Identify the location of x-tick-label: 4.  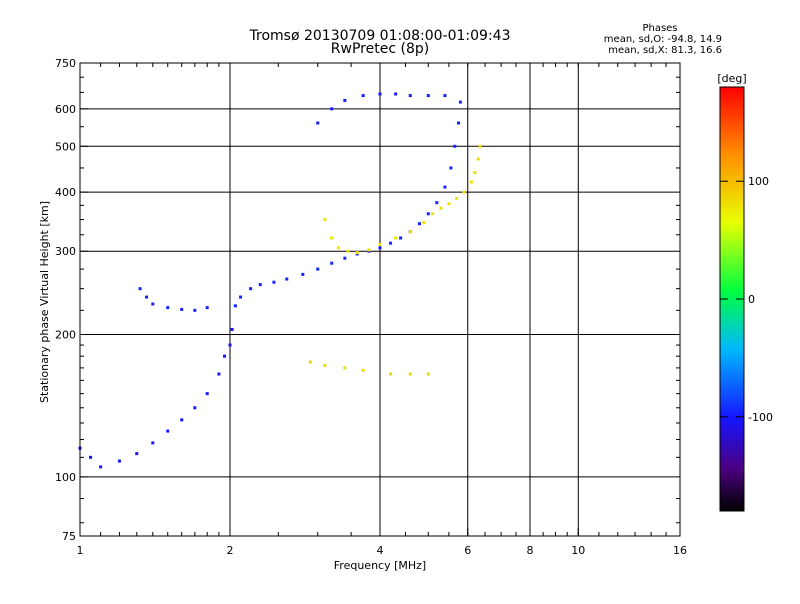
(380, 550).